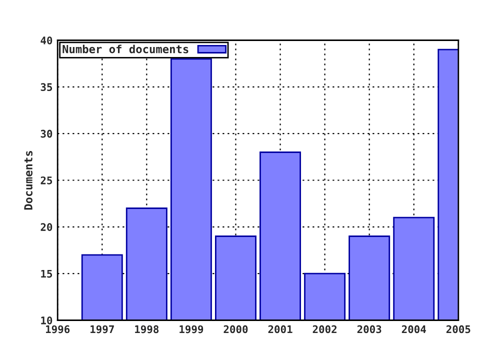  What do you see at coordinates (46, 40) in the screenshot?
I see `y-tick-label: 40` at bounding box center [46, 40].